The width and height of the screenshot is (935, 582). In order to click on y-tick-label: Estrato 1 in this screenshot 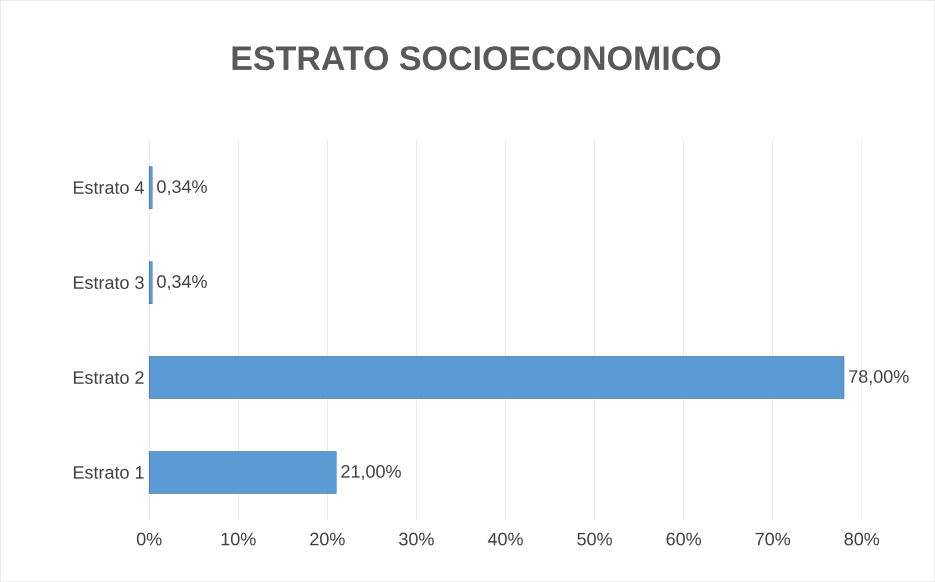, I will do `click(109, 472)`.